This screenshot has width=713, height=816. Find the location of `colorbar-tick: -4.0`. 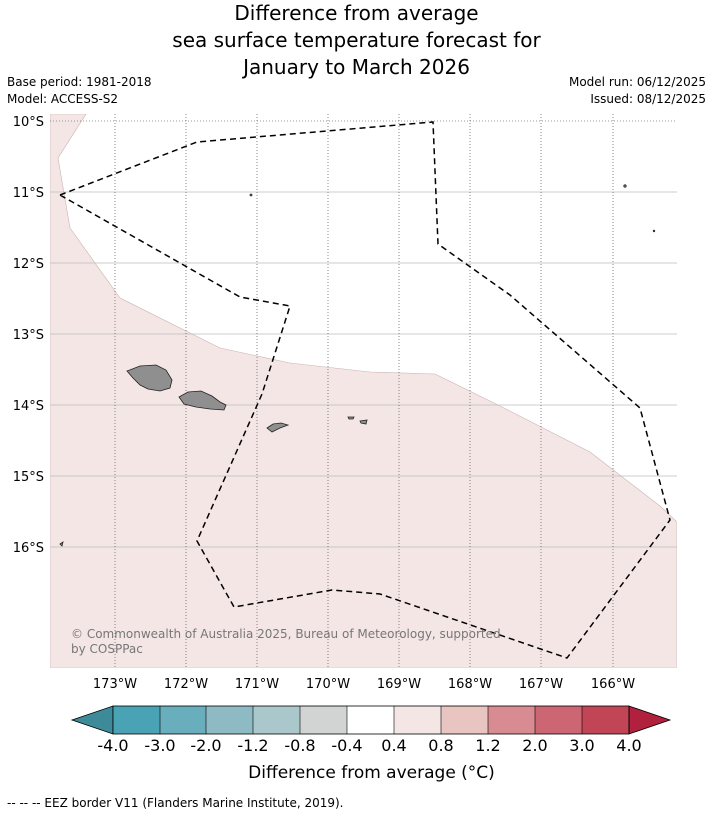

colorbar-tick: -4.0 is located at coordinates (113, 745).